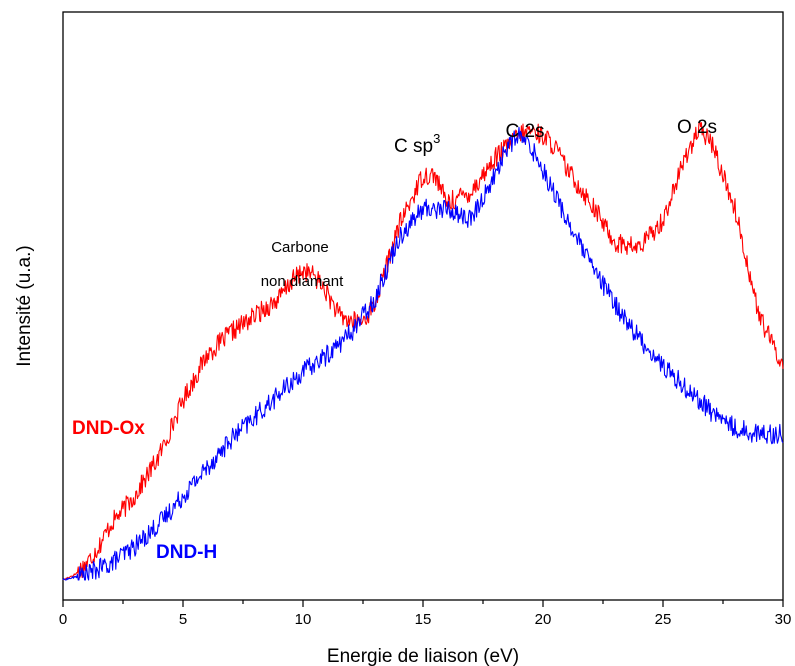  I want to click on legend-dnd-h: DND-H, so click(186, 552).